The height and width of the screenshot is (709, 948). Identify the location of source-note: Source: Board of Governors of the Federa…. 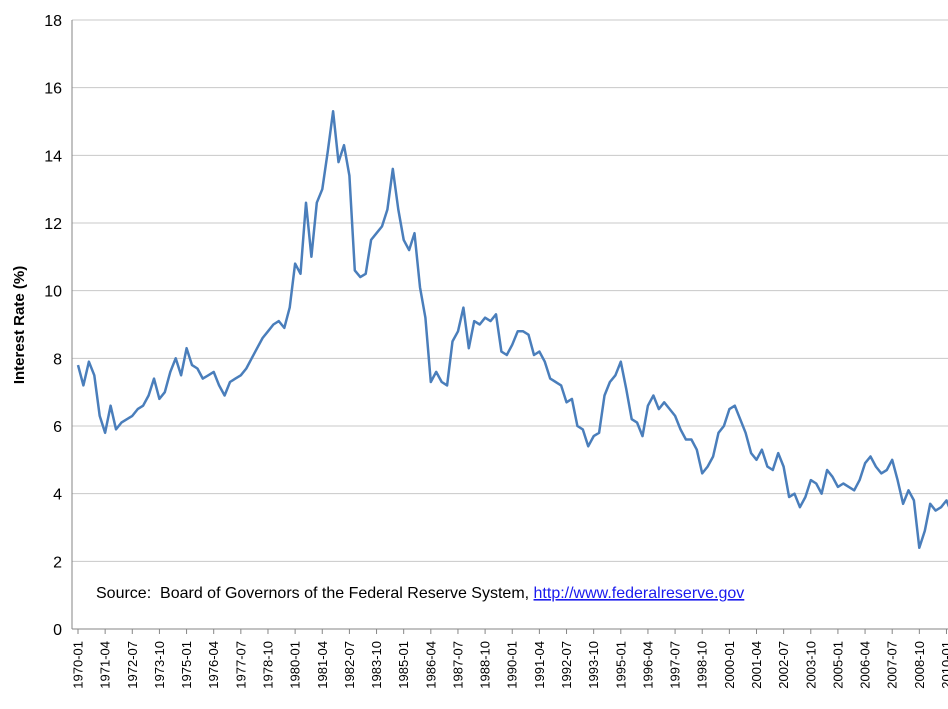
(420, 593).